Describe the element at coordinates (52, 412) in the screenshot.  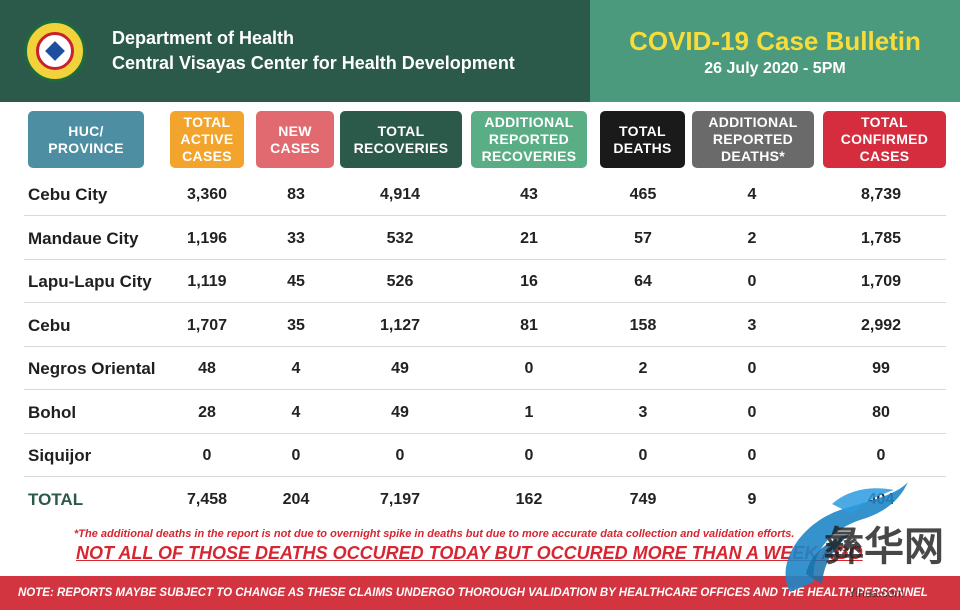
I see `province-name: Bohol` at that location.